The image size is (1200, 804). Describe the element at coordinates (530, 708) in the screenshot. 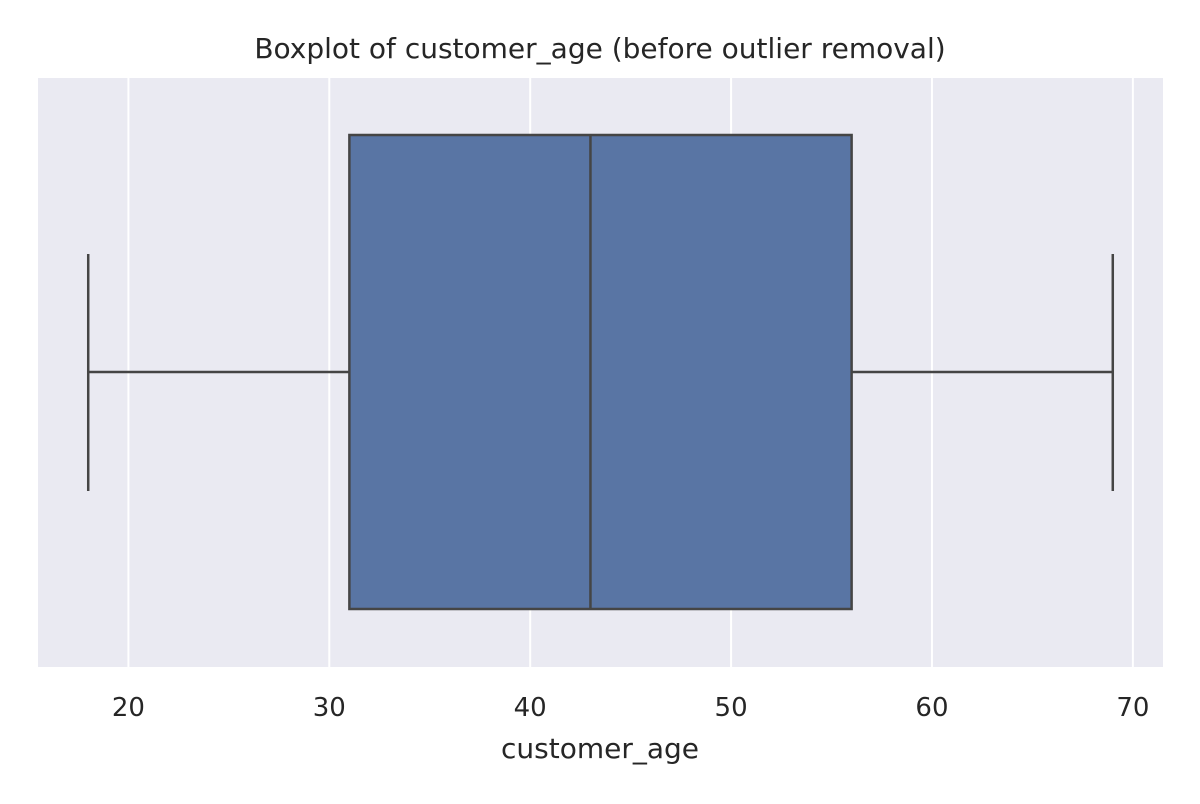

I see `x-tick-label: 40` at that location.